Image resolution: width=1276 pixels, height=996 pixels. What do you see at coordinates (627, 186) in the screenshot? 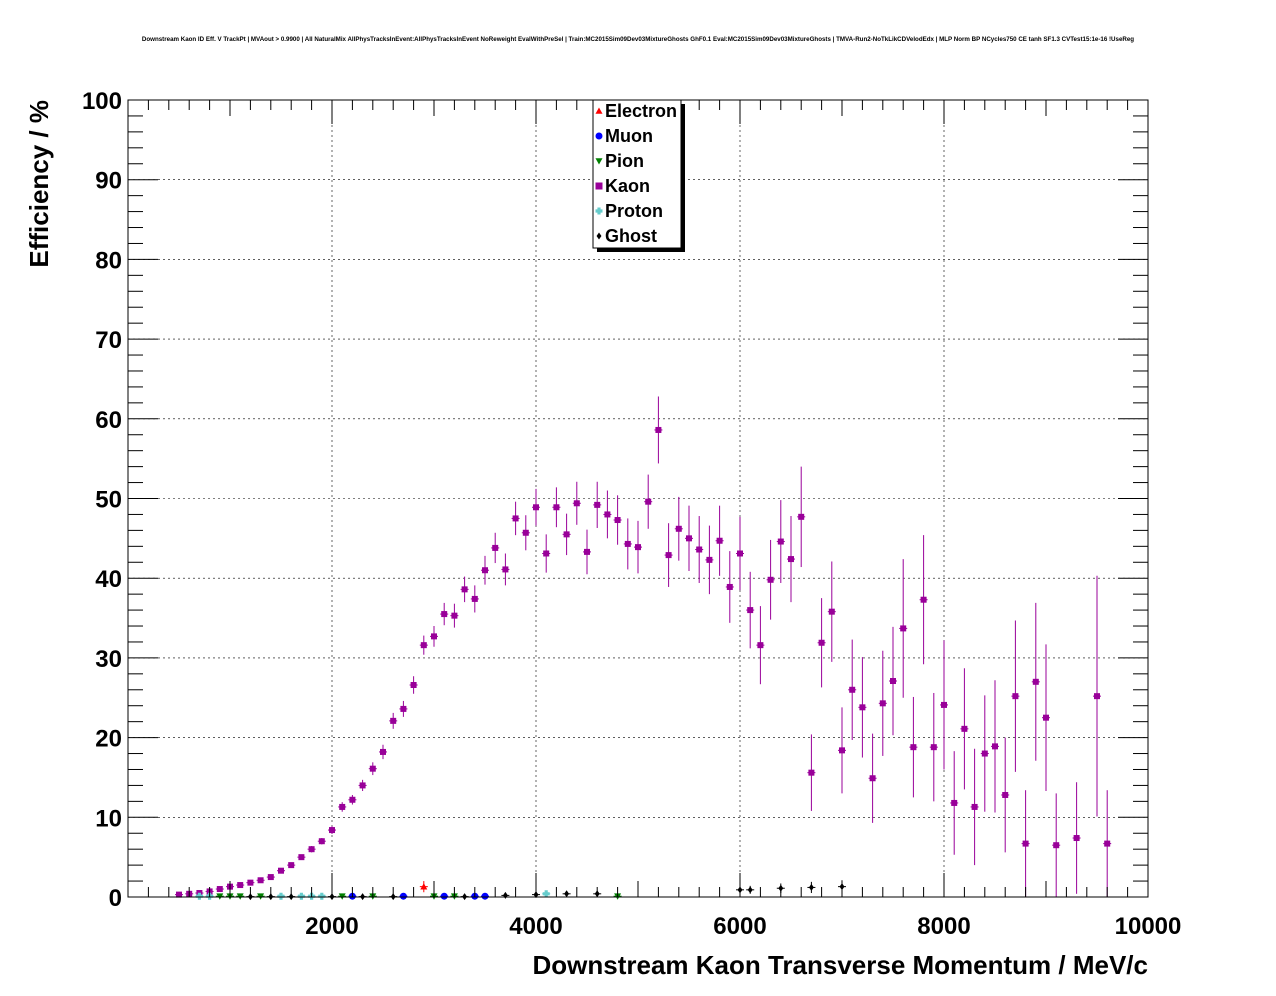
I see `legend-kaon-label: Kaon` at bounding box center [627, 186].